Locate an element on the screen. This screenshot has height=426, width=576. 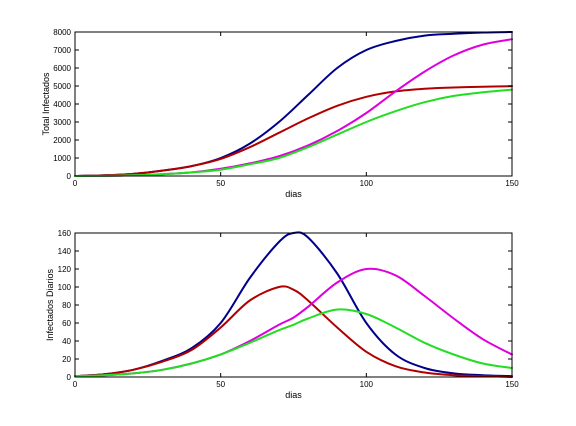
y-tick-label: 2000 is located at coordinates (62, 140).